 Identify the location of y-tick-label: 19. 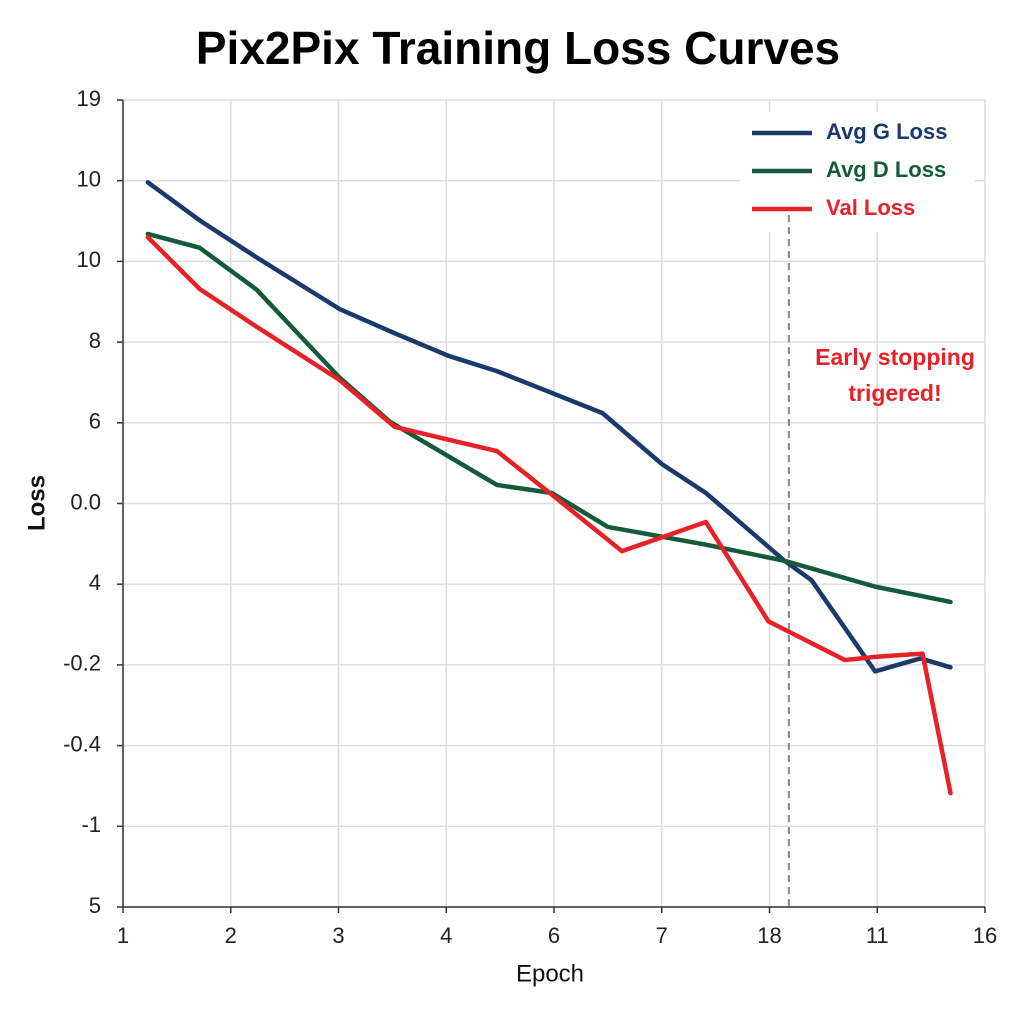
(89, 98).